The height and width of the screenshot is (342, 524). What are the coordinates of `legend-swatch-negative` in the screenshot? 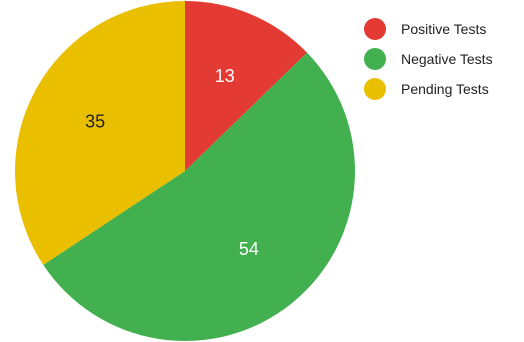 It's located at (375, 59).